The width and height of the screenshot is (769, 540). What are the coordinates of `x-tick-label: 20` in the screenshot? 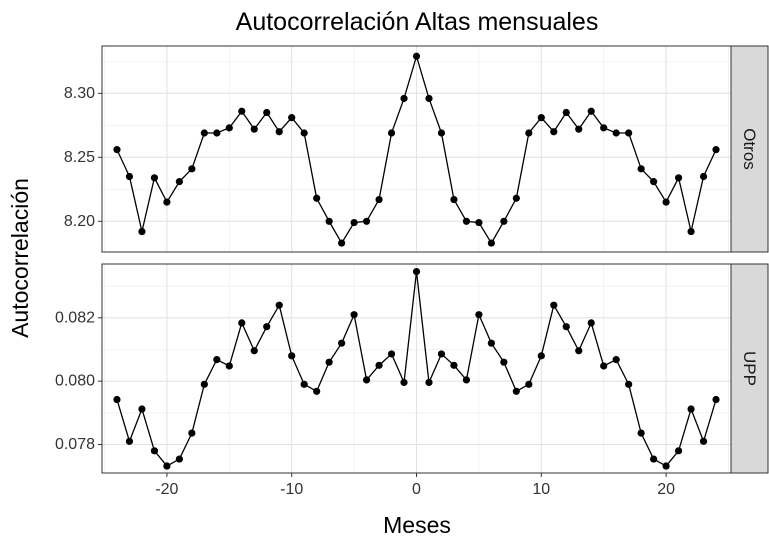 It's located at (666, 489).